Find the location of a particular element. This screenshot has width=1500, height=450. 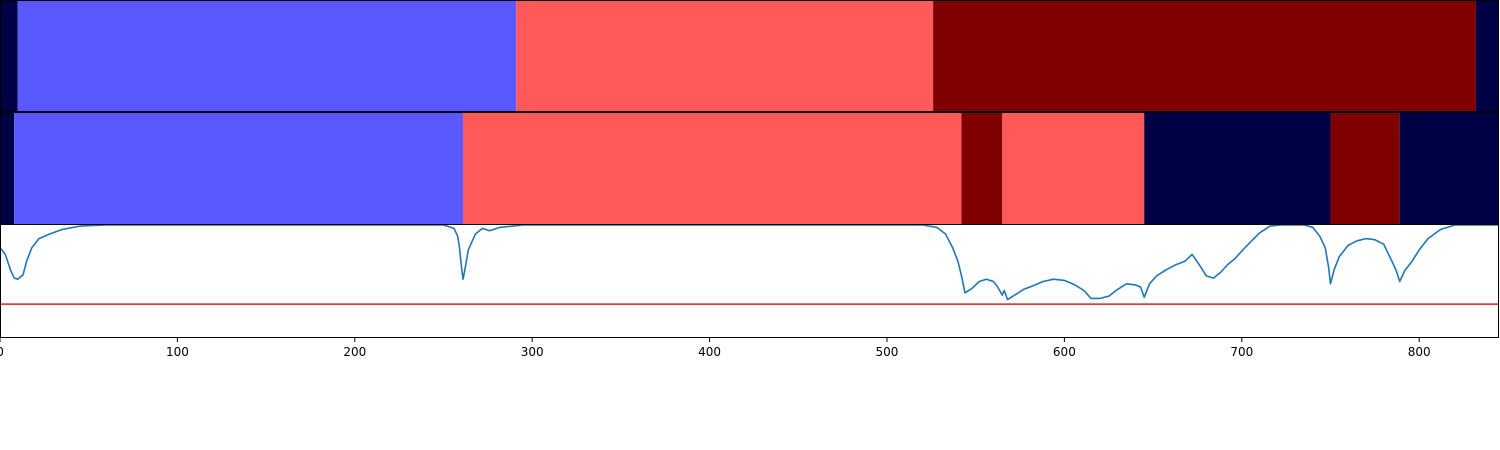

x-tick-label-600: 600 is located at coordinates (1064, 352).